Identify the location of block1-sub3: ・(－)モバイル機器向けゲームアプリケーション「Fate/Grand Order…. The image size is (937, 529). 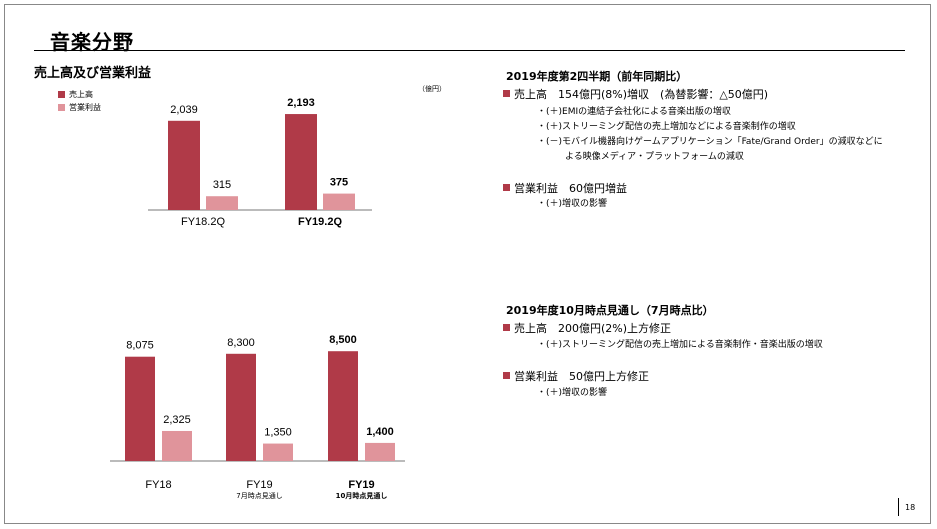
(710, 142).